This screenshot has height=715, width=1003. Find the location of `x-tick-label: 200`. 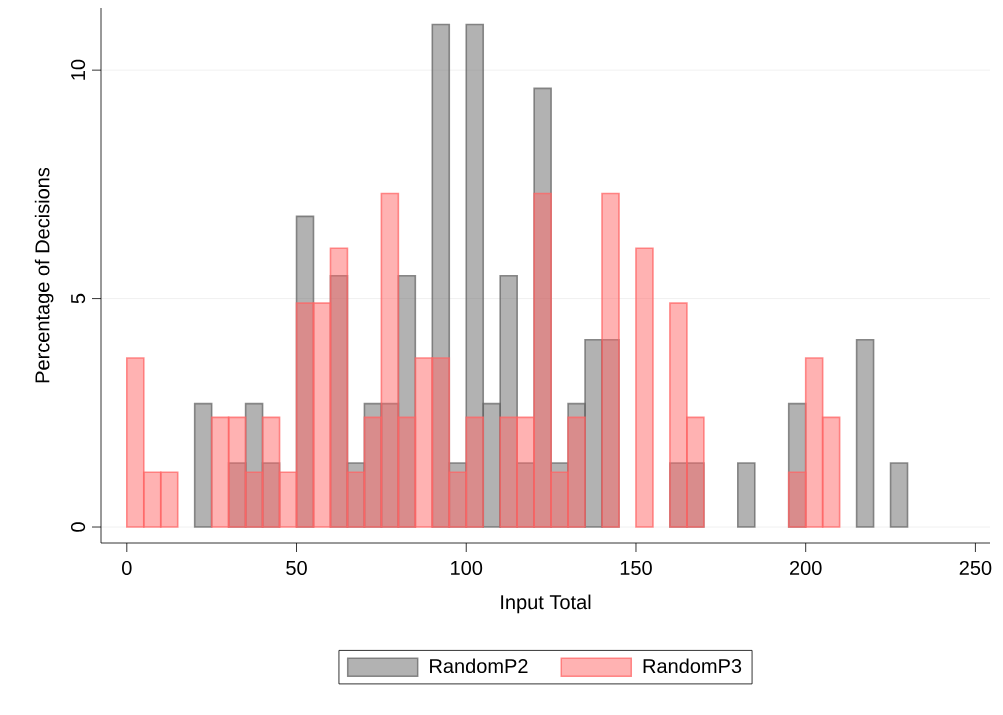

x-tick-label: 200 is located at coordinates (806, 568).